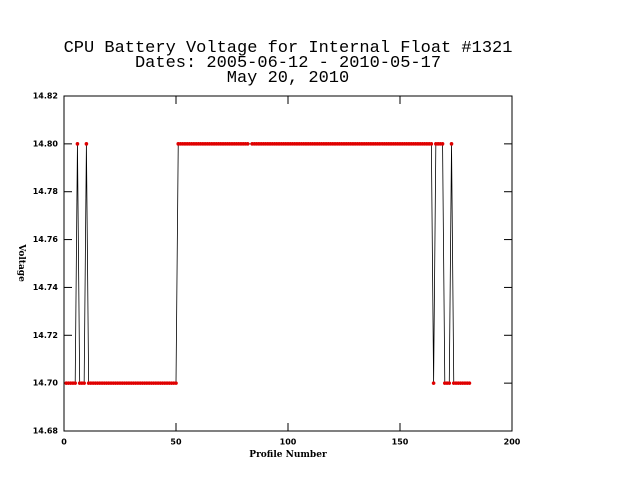  I want to click on x-axis-label: Profile Number, so click(288, 455).